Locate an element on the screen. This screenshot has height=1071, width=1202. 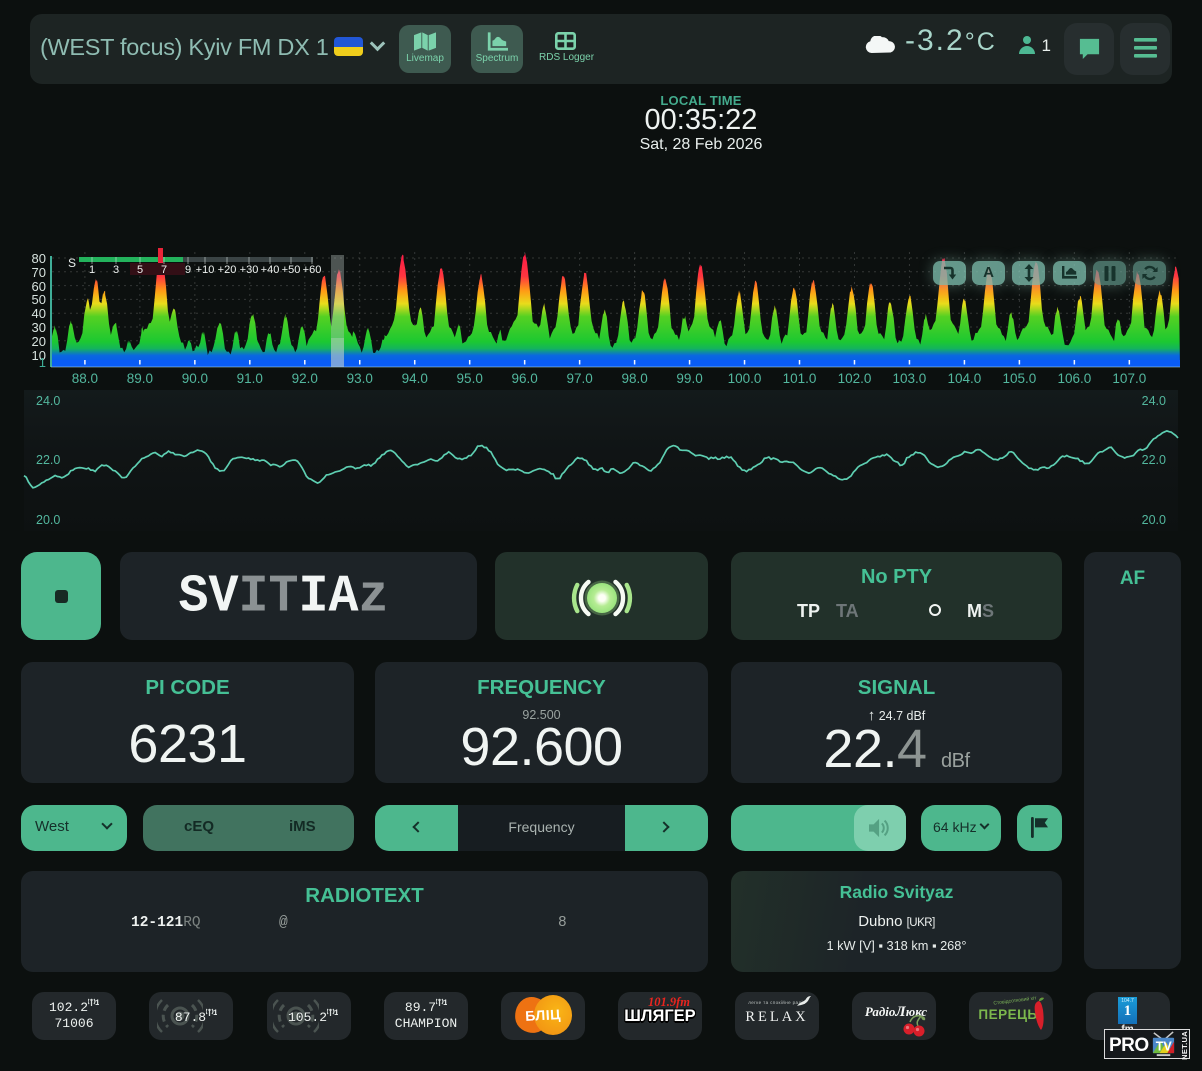
svg-text: 3 is located at coordinates (116, 270).